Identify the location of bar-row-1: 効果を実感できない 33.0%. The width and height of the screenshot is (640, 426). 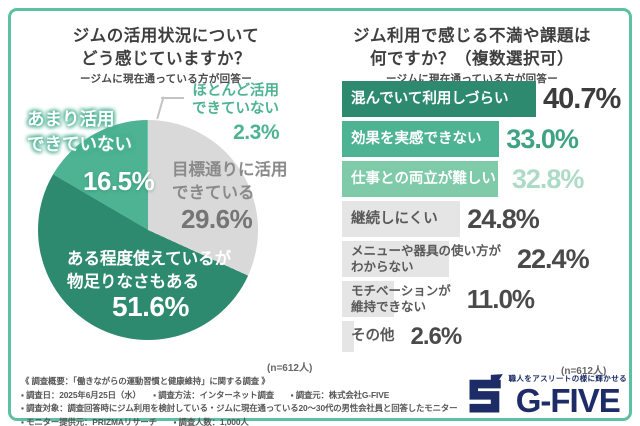
(491, 139).